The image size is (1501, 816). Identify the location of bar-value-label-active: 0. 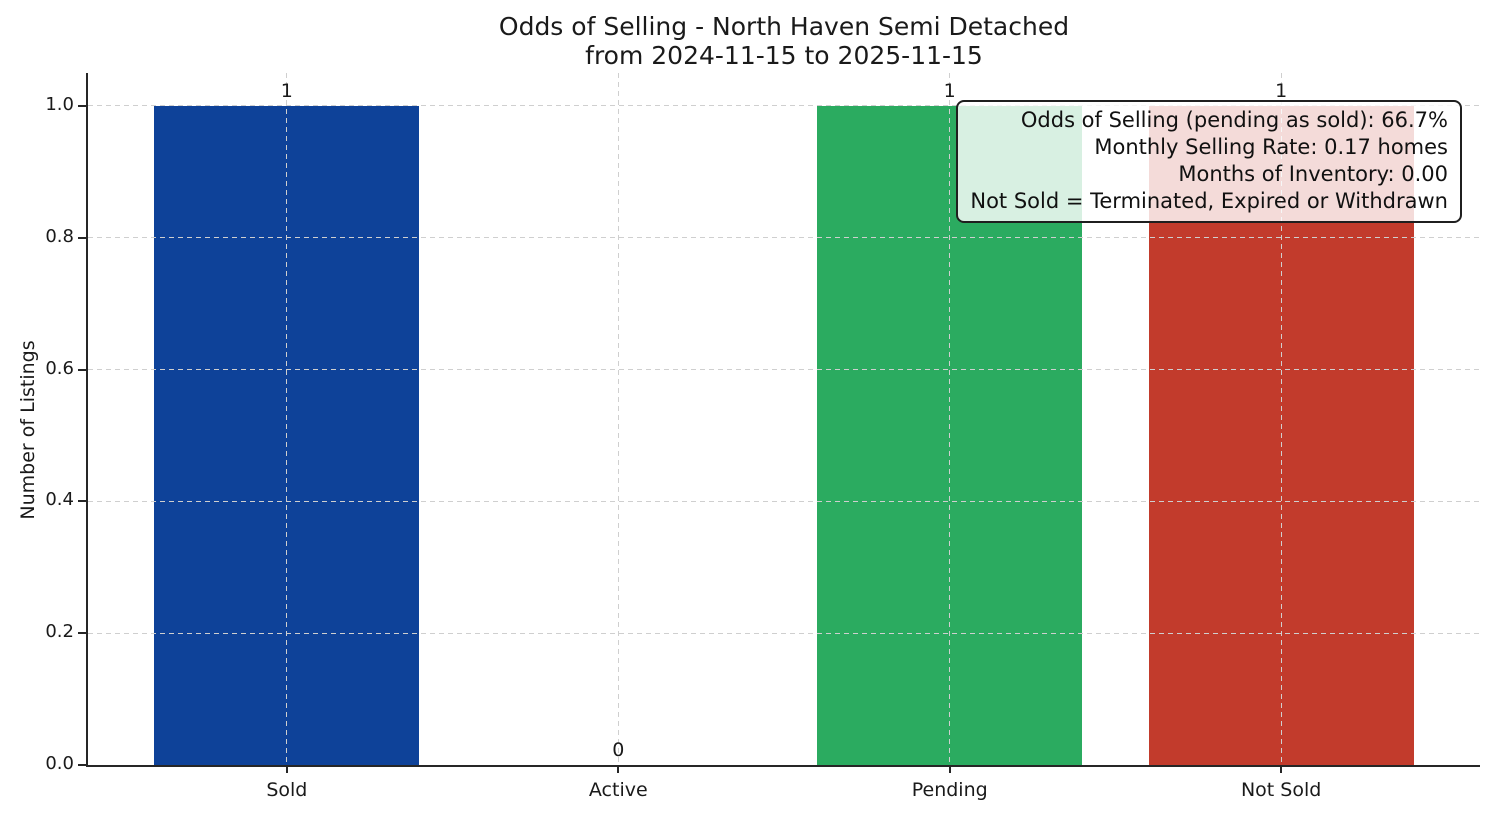
(618, 750).